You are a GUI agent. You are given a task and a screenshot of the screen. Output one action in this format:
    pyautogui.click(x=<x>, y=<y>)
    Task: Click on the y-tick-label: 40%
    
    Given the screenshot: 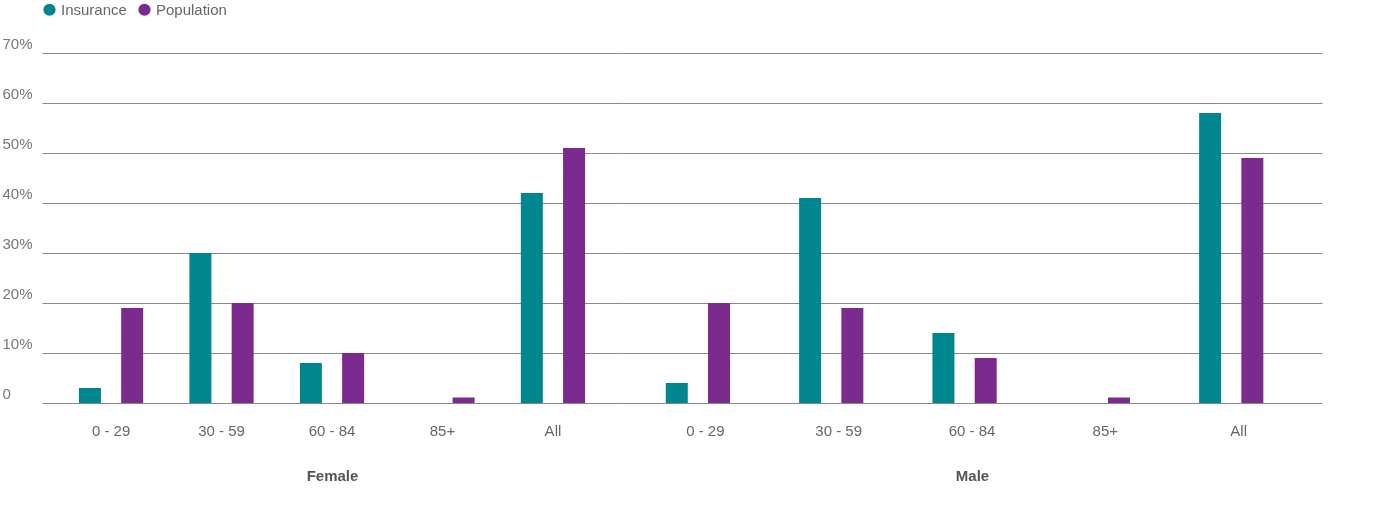 What is the action you would take?
    pyautogui.click(x=17, y=193)
    